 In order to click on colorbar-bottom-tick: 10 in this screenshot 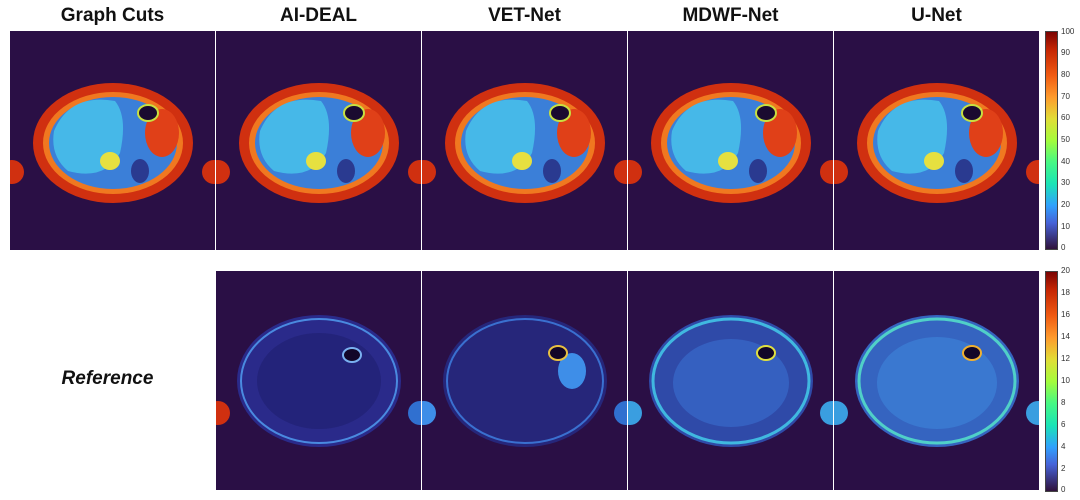, I will do `click(1065, 380)`.